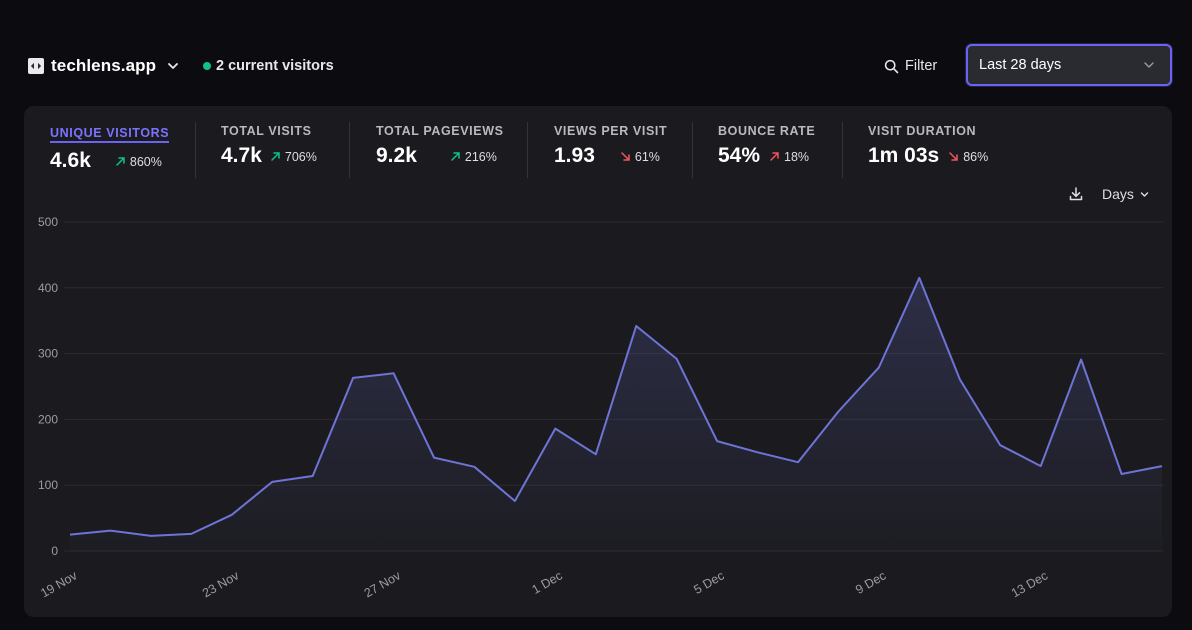 The image size is (1192, 630). What do you see at coordinates (636, 326) in the screenshot?
I see `data-point: 3 Dec: 342` at bounding box center [636, 326].